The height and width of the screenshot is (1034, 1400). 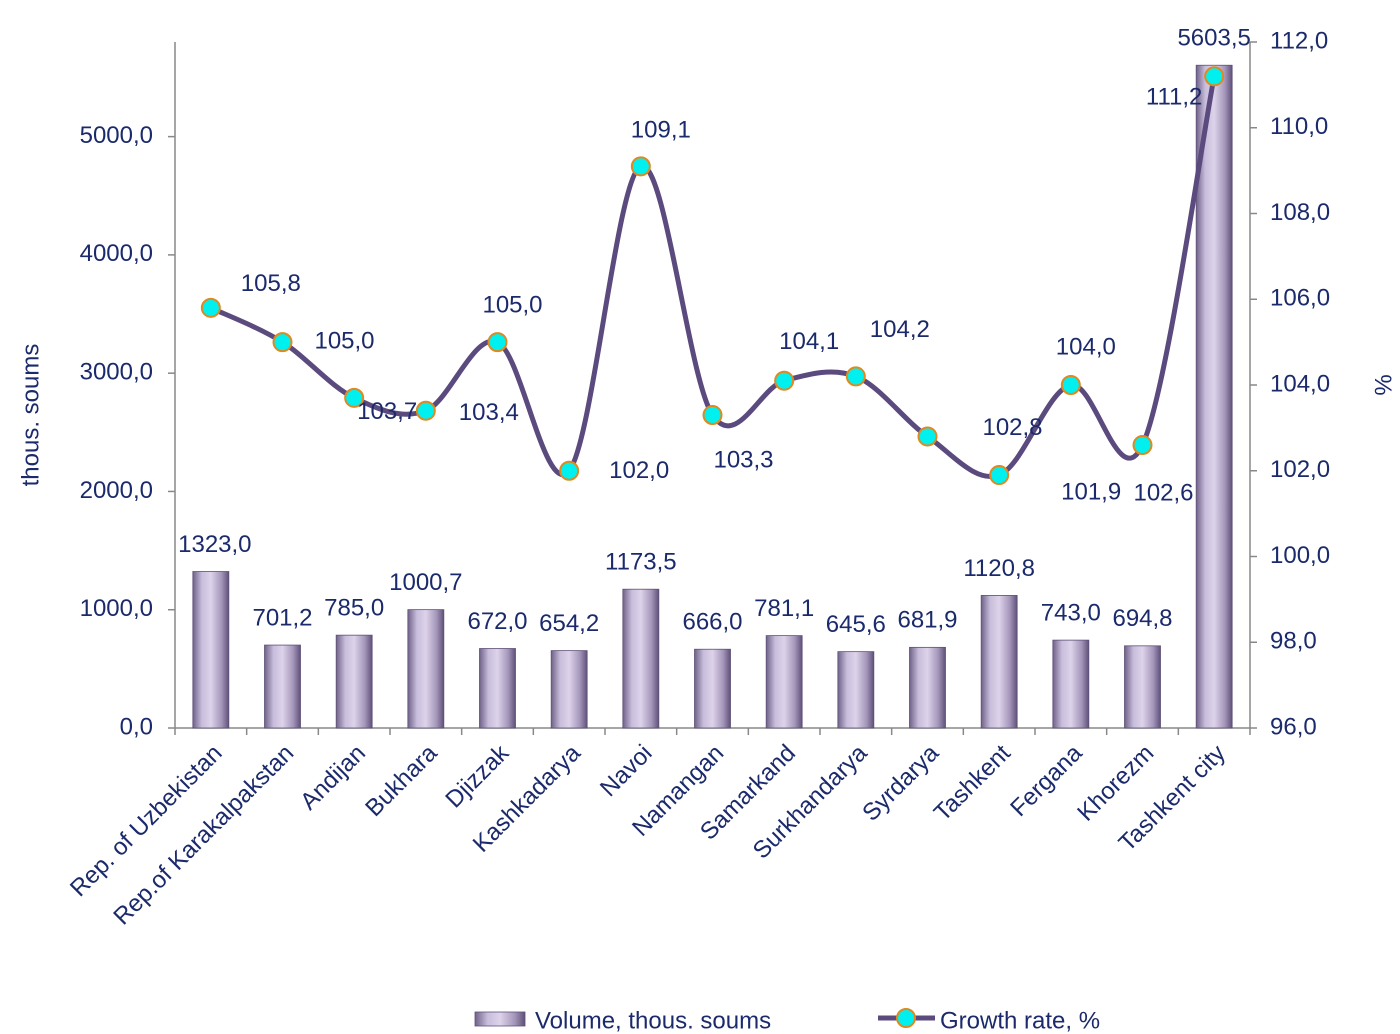 What do you see at coordinates (1213, 38) in the screenshot?
I see `bar-value-label: 5603,5` at bounding box center [1213, 38].